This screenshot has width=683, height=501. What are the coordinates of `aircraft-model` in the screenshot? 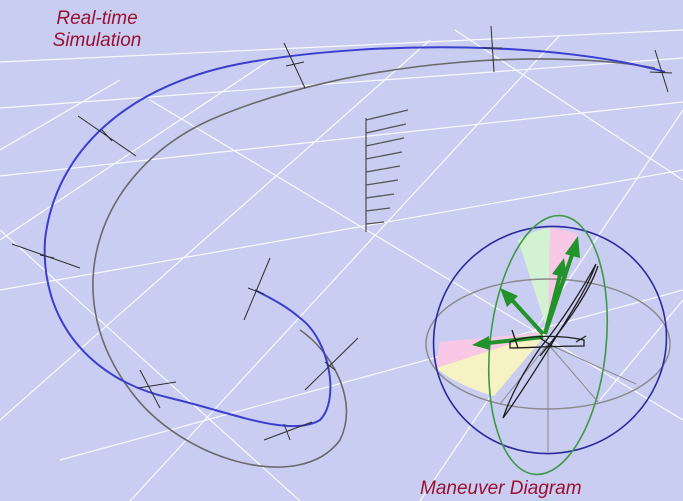 It's located at (550, 341).